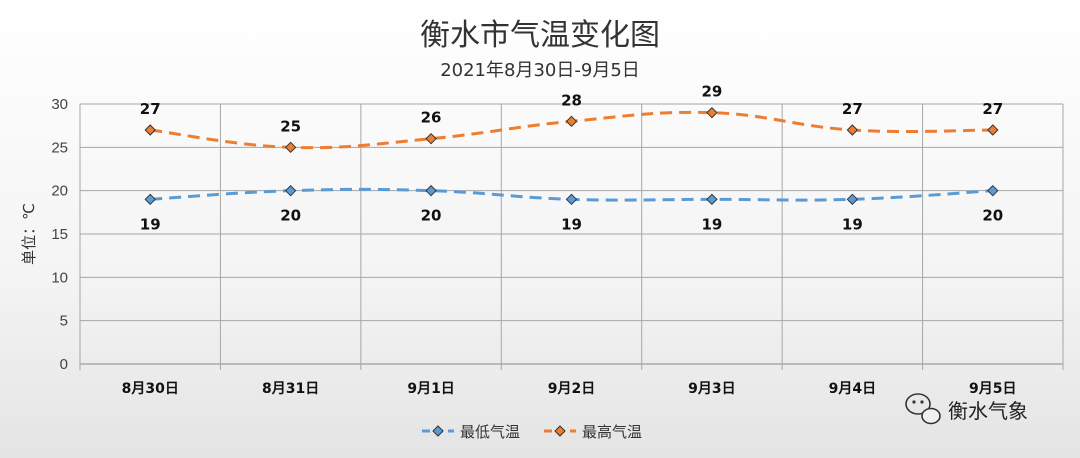  What do you see at coordinates (540, 70) in the screenshot?
I see `chart-subtitle: 2021年8月30日-9月5日` at bounding box center [540, 70].